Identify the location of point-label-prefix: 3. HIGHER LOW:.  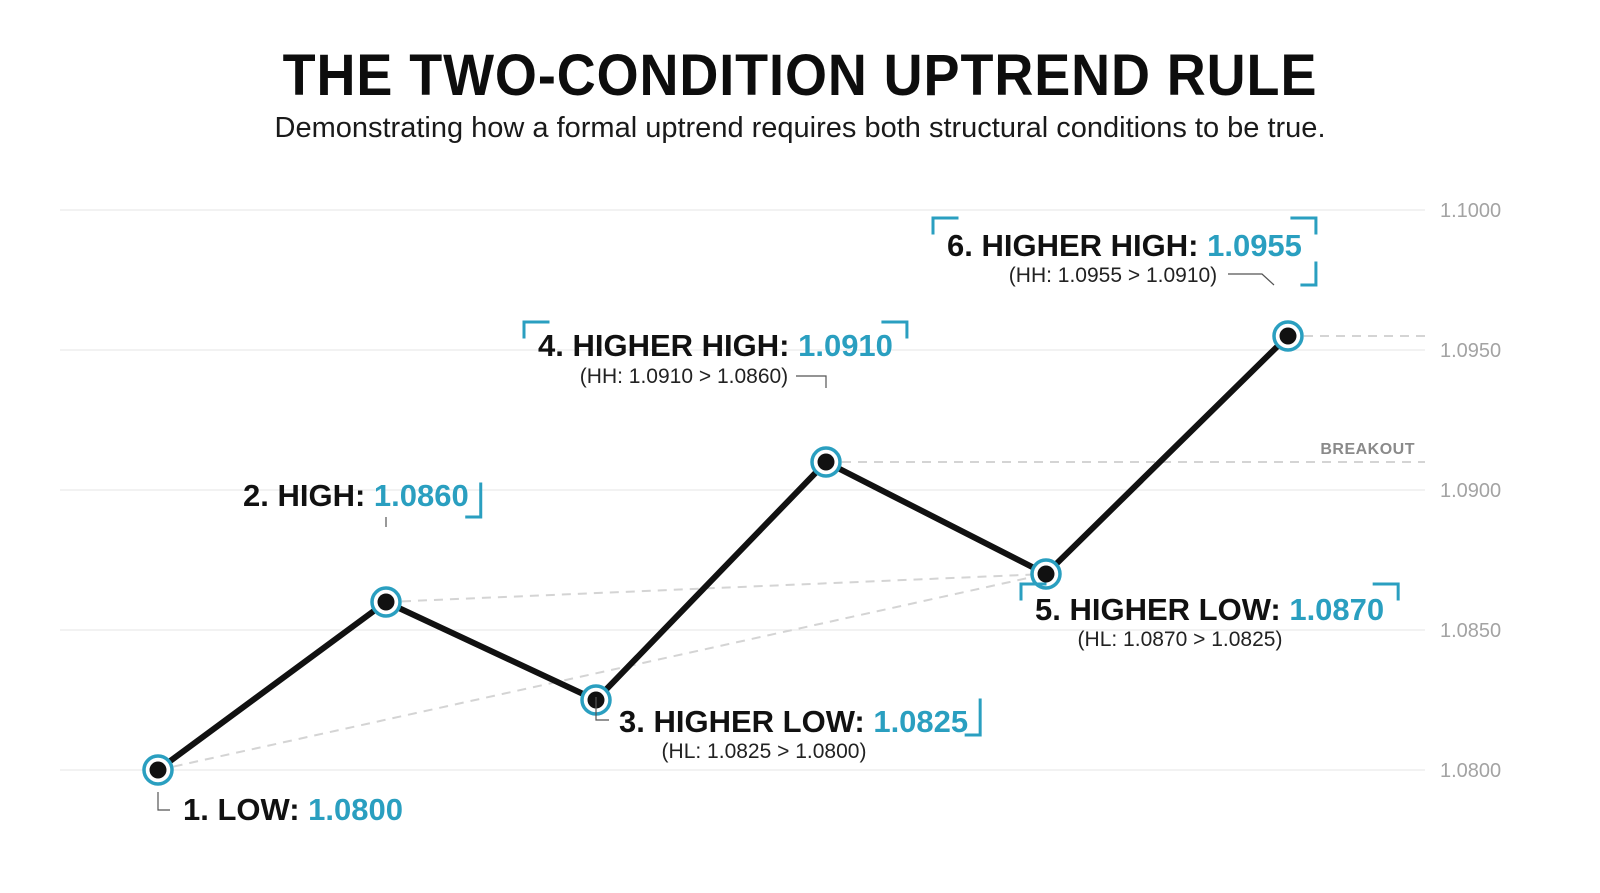
(746, 721).